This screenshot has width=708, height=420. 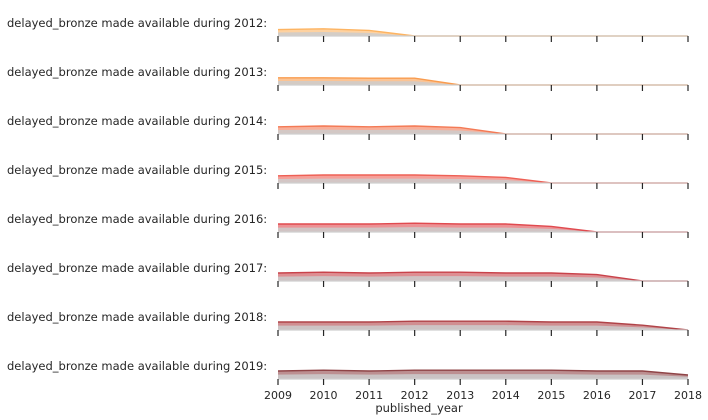 What do you see at coordinates (688, 395) in the screenshot?
I see `x-tick-label: 2018` at bounding box center [688, 395].